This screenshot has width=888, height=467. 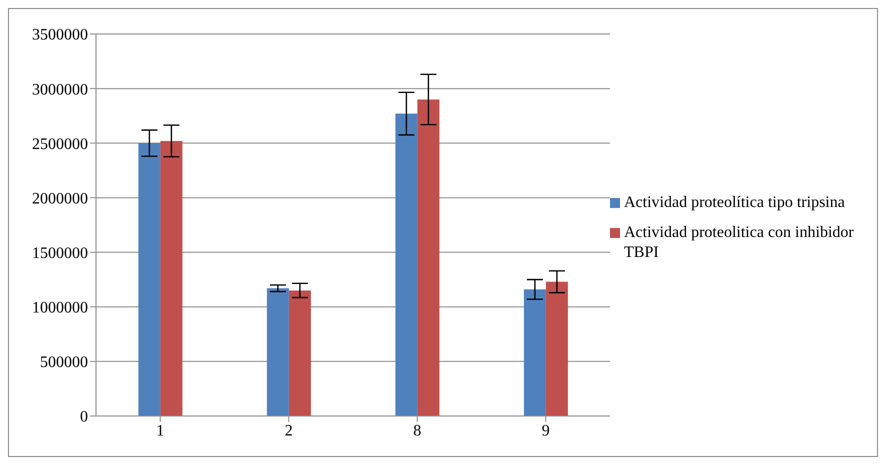 I want to click on y-tick-label: 3500000, so click(x=60, y=35).